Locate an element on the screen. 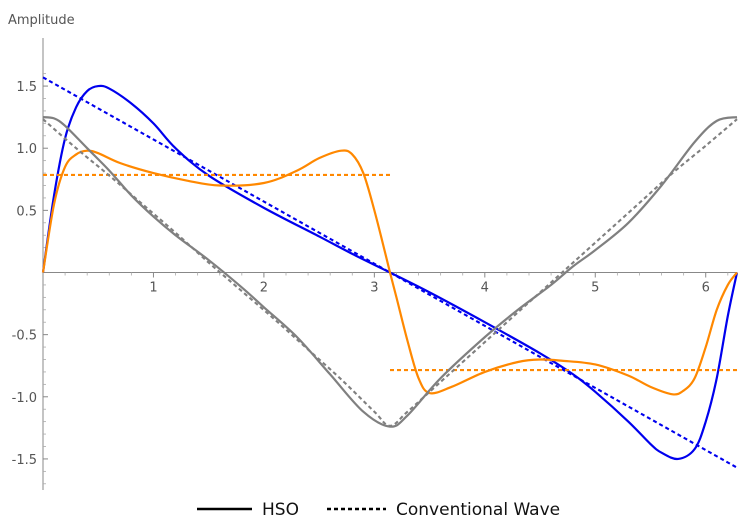  y-axis-title: Amplitude is located at coordinates (41, 20).